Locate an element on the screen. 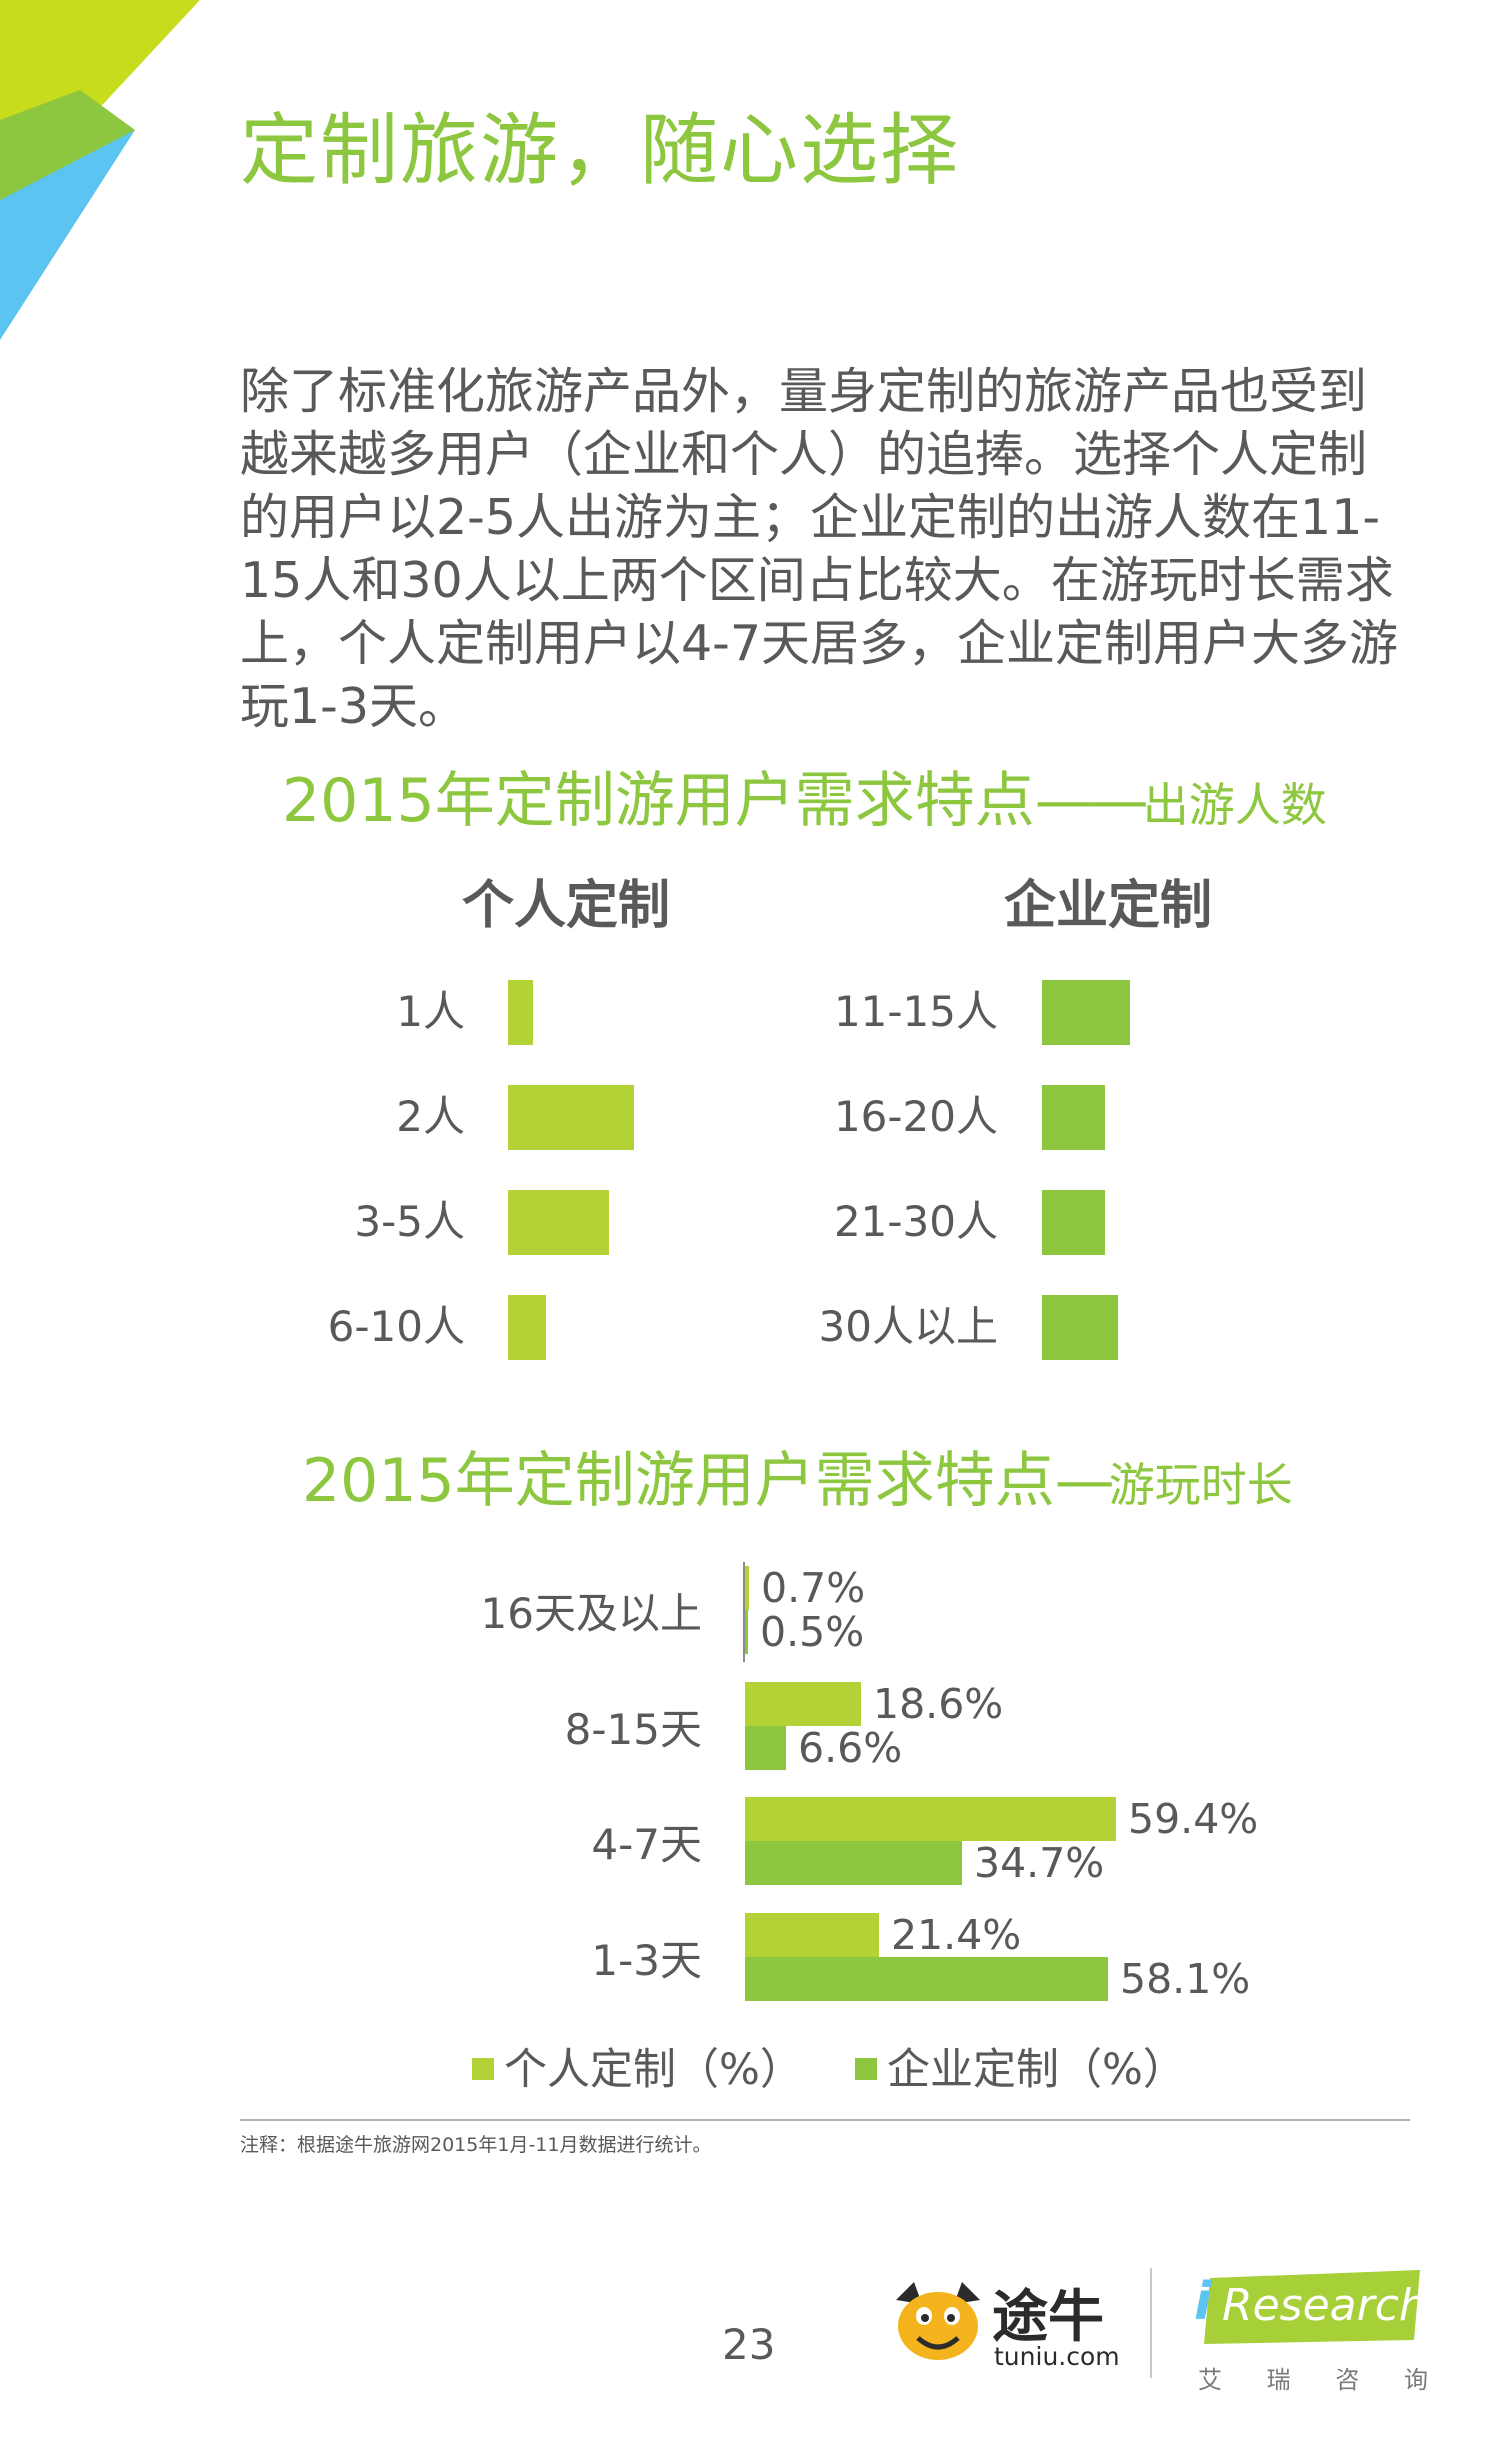 Image resolution: width=1500 pixels, height=2460 pixels. legend-personal: 个人定制（%） is located at coordinates (637, 2066).